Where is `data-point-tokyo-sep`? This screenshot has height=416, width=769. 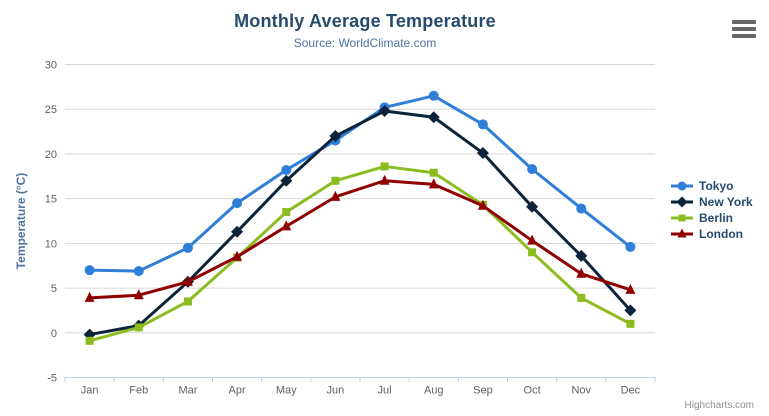 data-point-tokyo-sep is located at coordinates (482, 124).